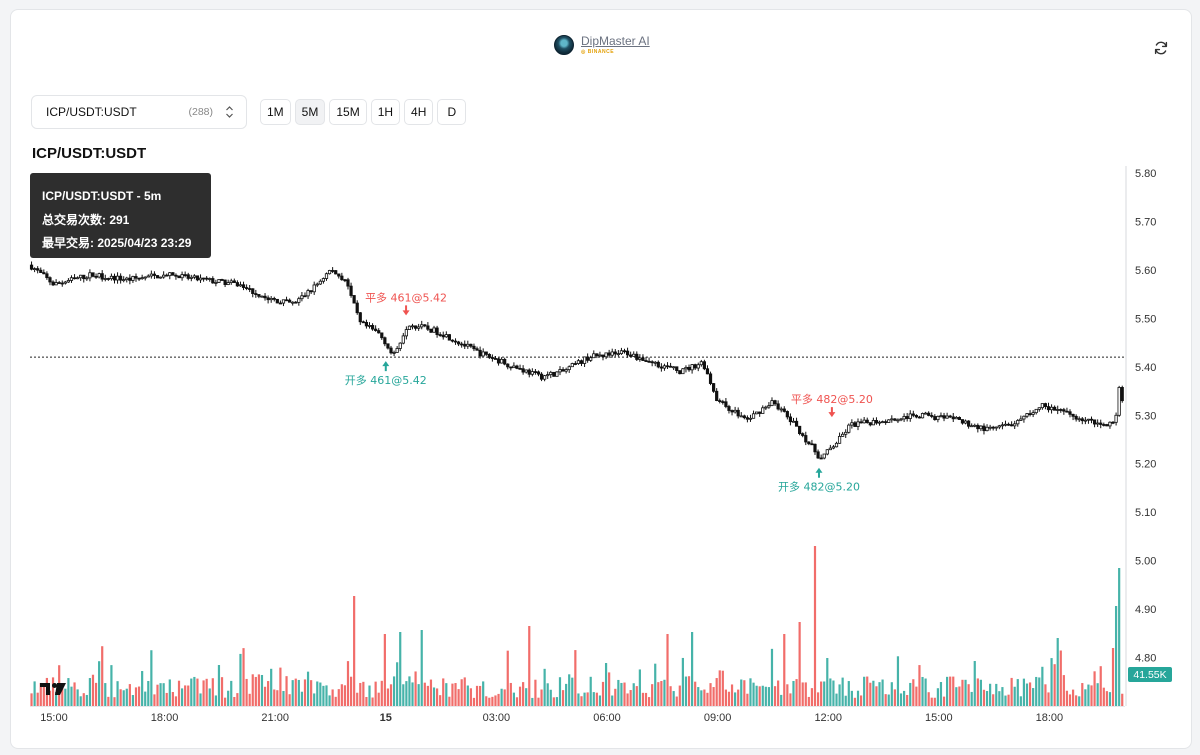 The height and width of the screenshot is (755, 1200). Describe the element at coordinates (53, 689) in the screenshot. I see `tradingview-logo-icon` at that location.